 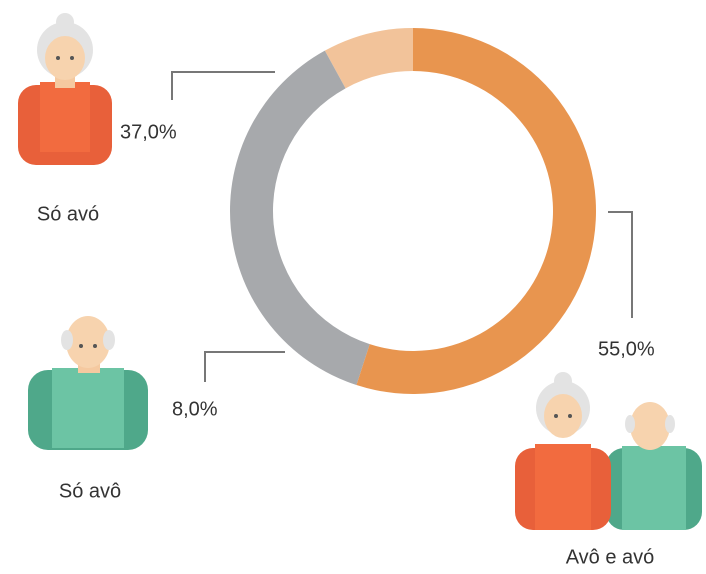 I want to click on value-label: 37,0%, so click(x=148, y=132).